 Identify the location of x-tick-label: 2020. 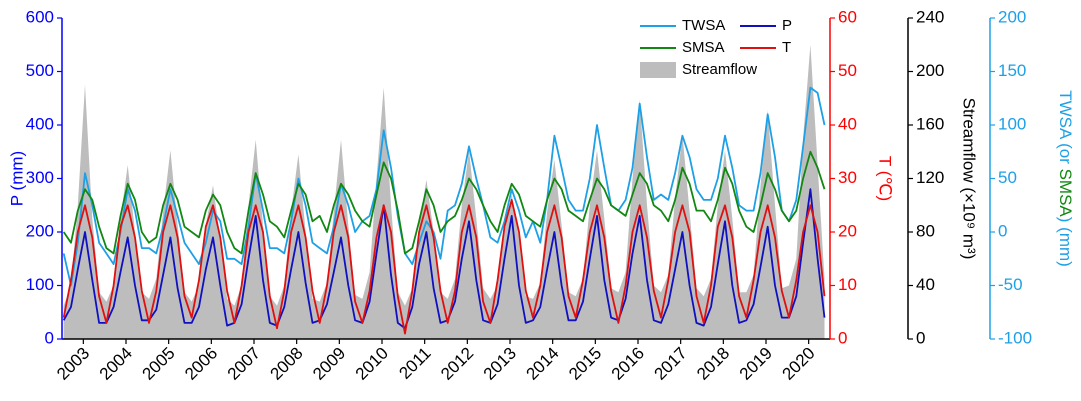
(798, 364).